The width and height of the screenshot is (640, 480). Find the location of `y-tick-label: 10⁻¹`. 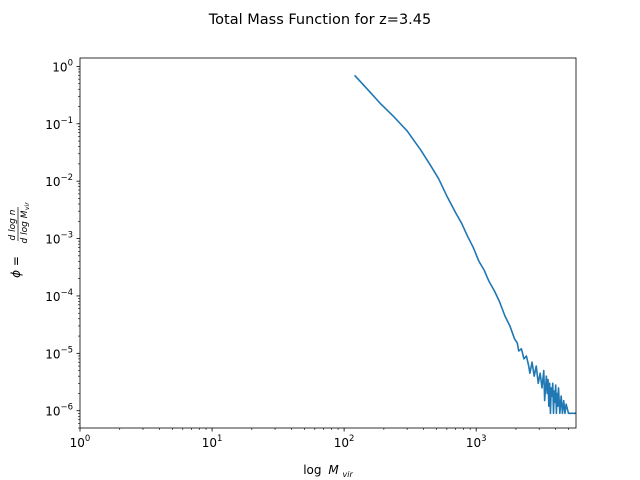

y-tick-label: 10⁻¹ is located at coordinates (59, 124).